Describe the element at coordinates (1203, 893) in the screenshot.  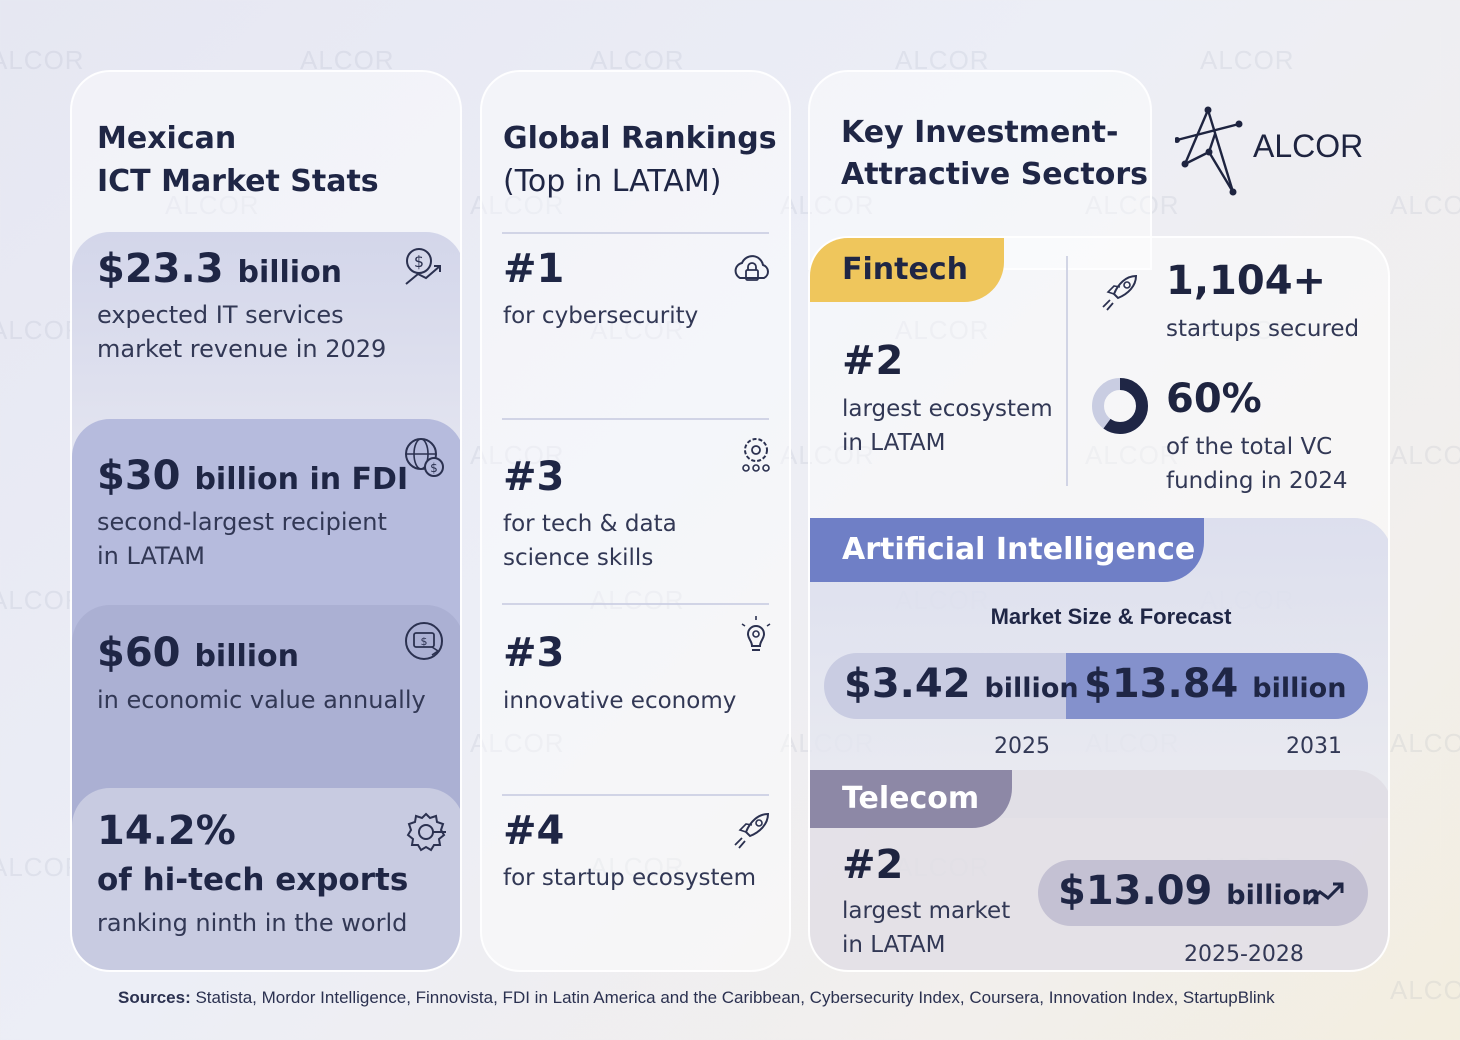
I see `telecom-value-pill: $13.09 billion` at that location.